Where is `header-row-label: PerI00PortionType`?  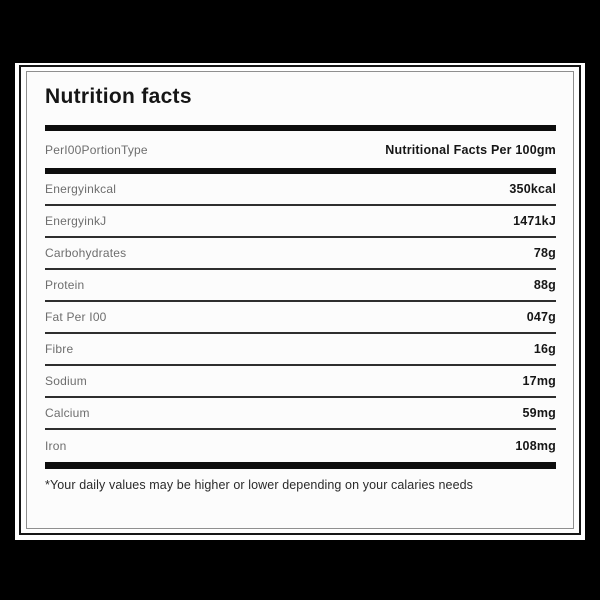
header-row-label: PerI00PortionType is located at coordinates (96, 149).